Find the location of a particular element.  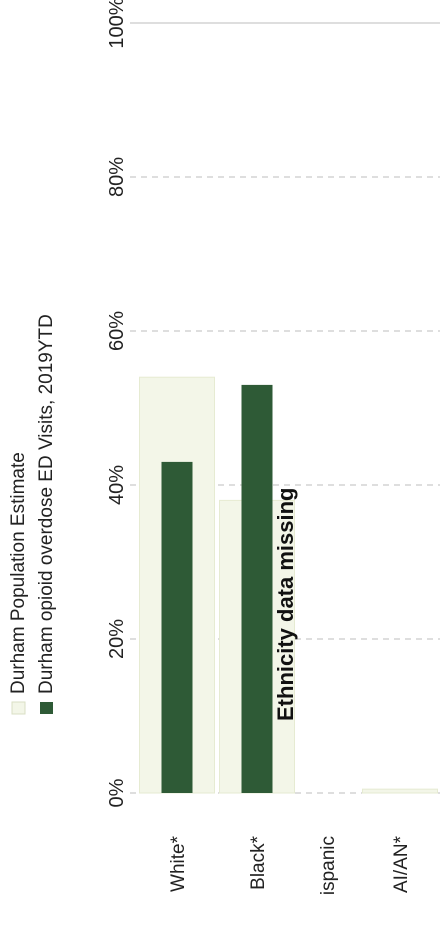

legend-swatch-population is located at coordinates (18, 708).